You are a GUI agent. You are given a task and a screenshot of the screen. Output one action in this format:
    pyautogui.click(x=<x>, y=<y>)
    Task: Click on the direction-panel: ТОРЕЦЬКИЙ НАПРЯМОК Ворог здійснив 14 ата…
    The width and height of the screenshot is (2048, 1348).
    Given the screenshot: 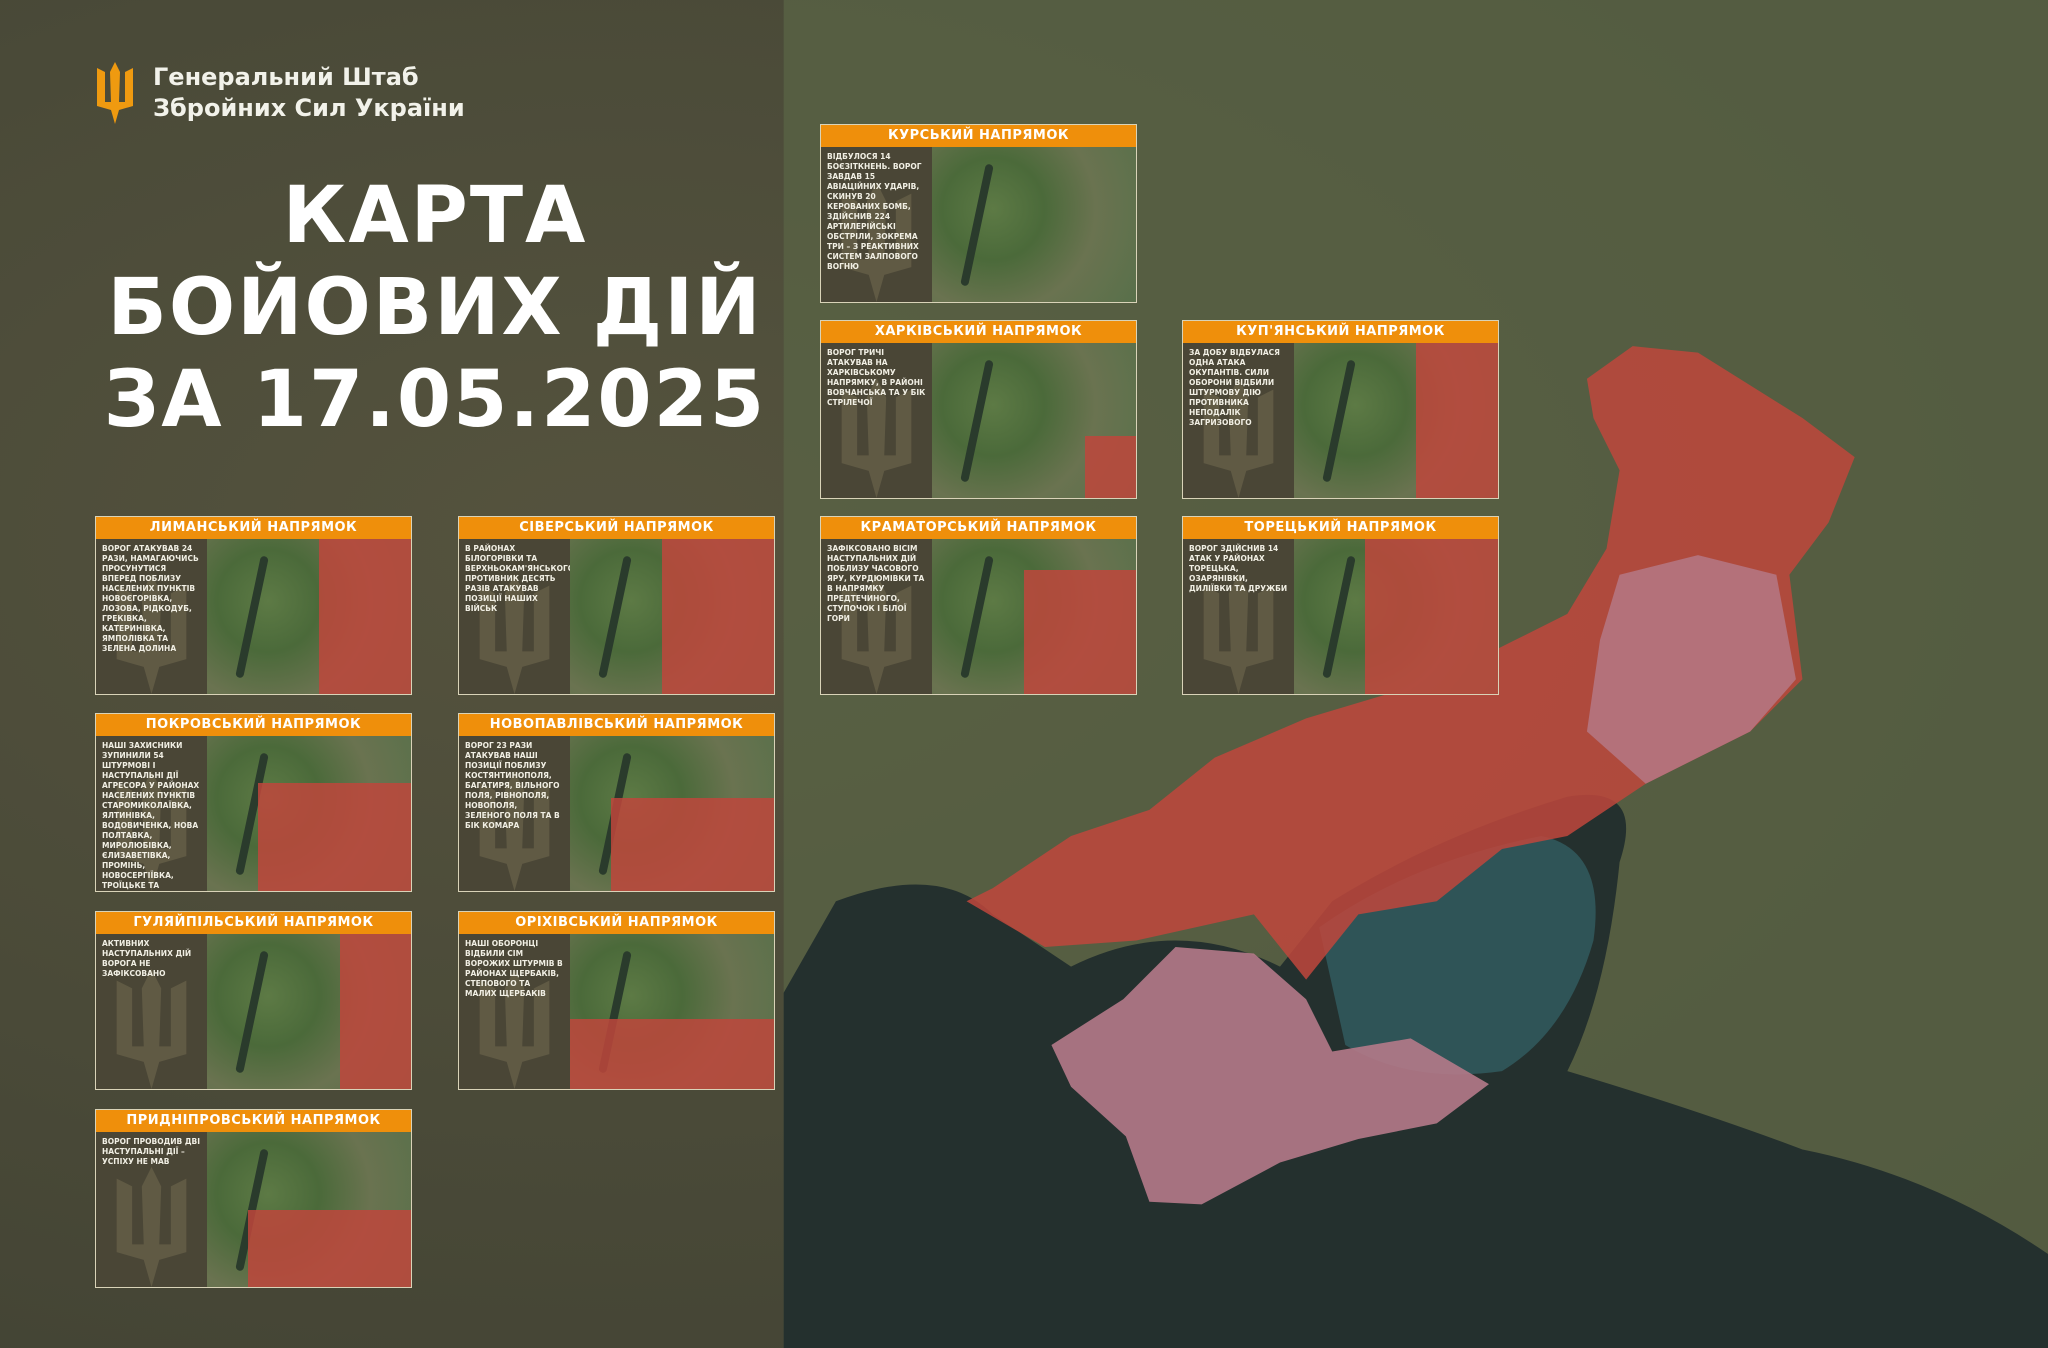 What is the action you would take?
    pyautogui.click(x=1340, y=605)
    